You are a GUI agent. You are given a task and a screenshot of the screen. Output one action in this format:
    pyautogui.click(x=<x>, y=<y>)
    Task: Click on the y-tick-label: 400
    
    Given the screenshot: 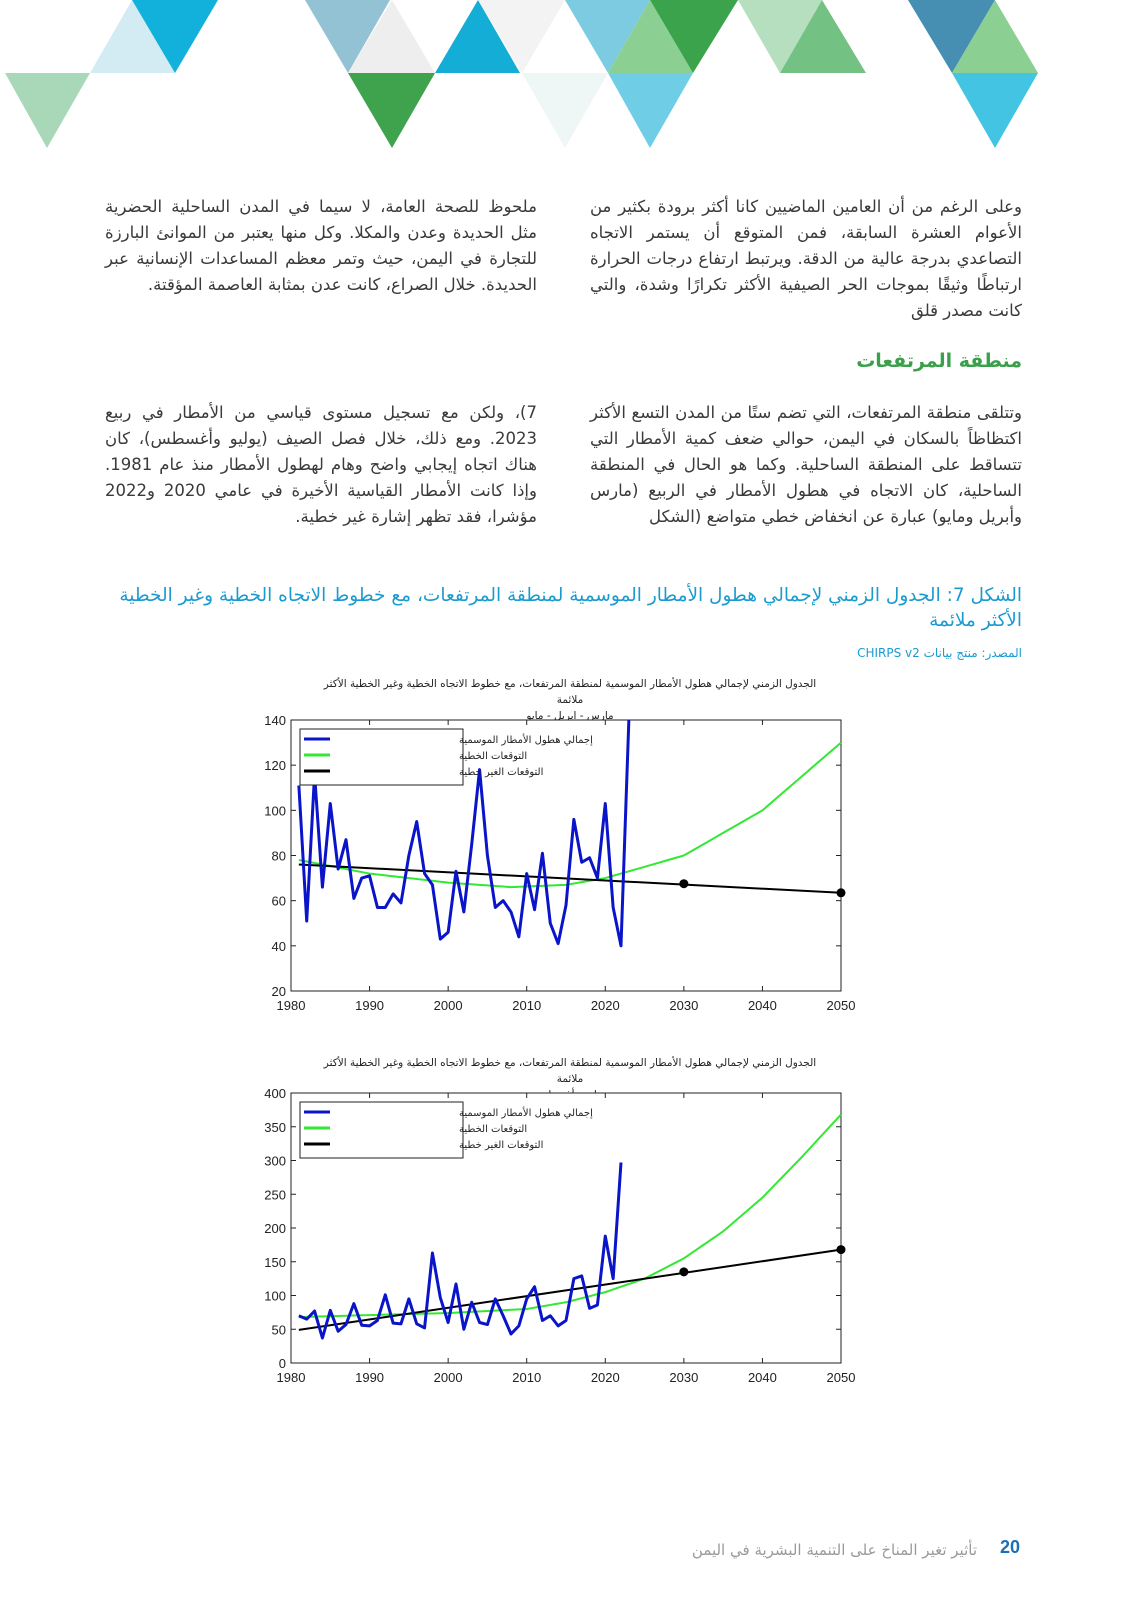 What is the action you would take?
    pyautogui.click(x=275, y=1093)
    